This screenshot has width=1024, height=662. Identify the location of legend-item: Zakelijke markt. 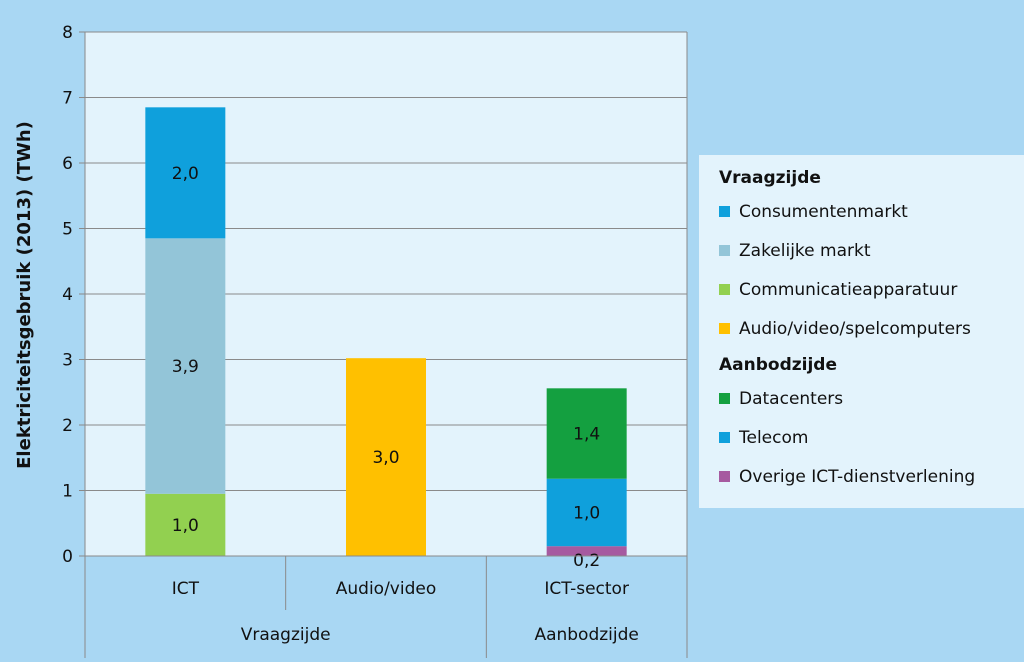
(871, 250).